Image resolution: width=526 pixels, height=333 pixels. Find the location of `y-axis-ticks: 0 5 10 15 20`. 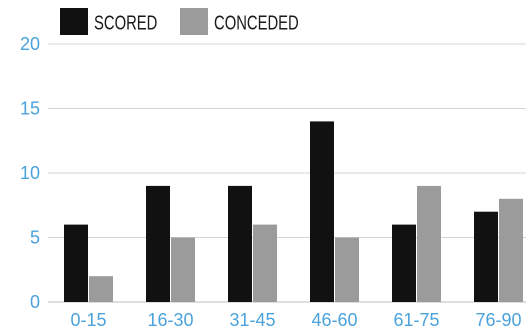

y-axis-ticks: 0 5 10 15 20 is located at coordinates (30, 173).